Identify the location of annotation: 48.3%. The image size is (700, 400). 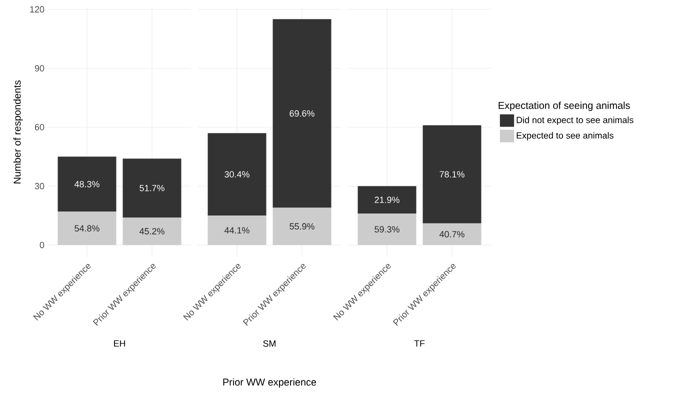
(87, 184).